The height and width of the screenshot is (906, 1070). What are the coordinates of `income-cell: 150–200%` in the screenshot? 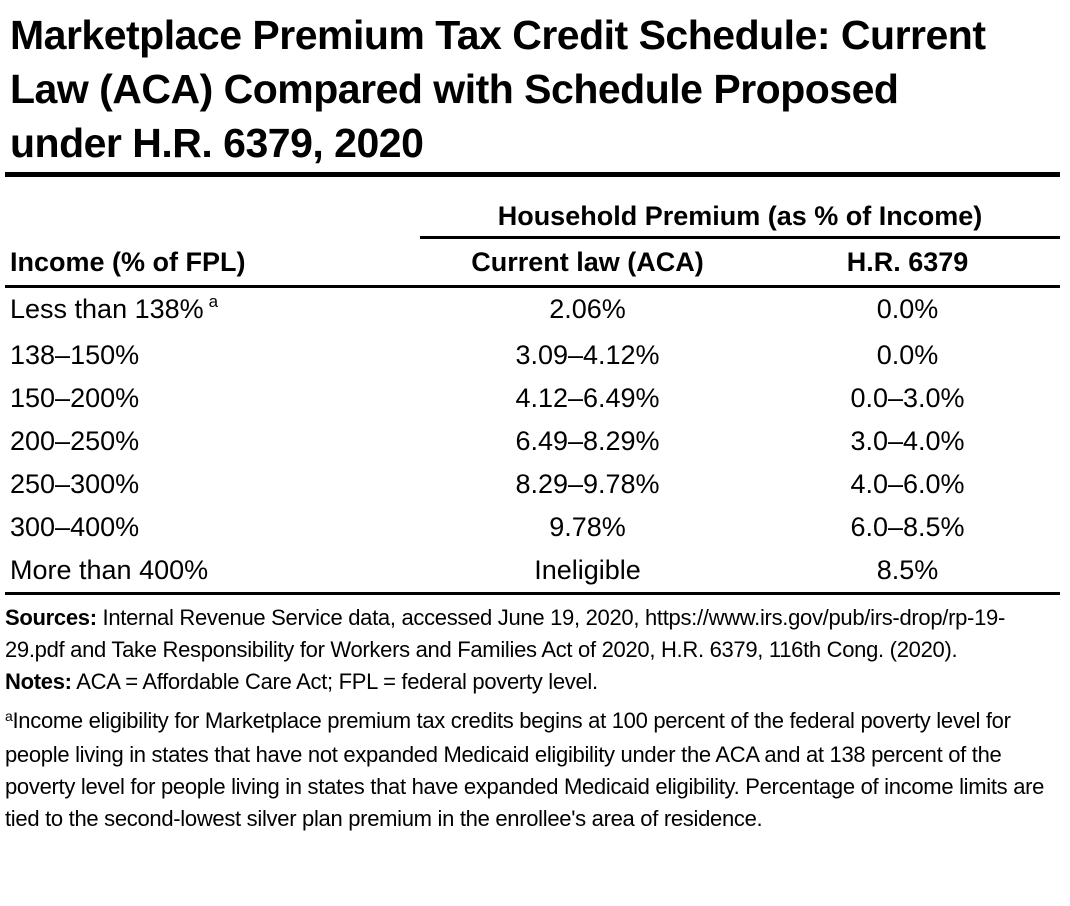 It's located at (75, 398).